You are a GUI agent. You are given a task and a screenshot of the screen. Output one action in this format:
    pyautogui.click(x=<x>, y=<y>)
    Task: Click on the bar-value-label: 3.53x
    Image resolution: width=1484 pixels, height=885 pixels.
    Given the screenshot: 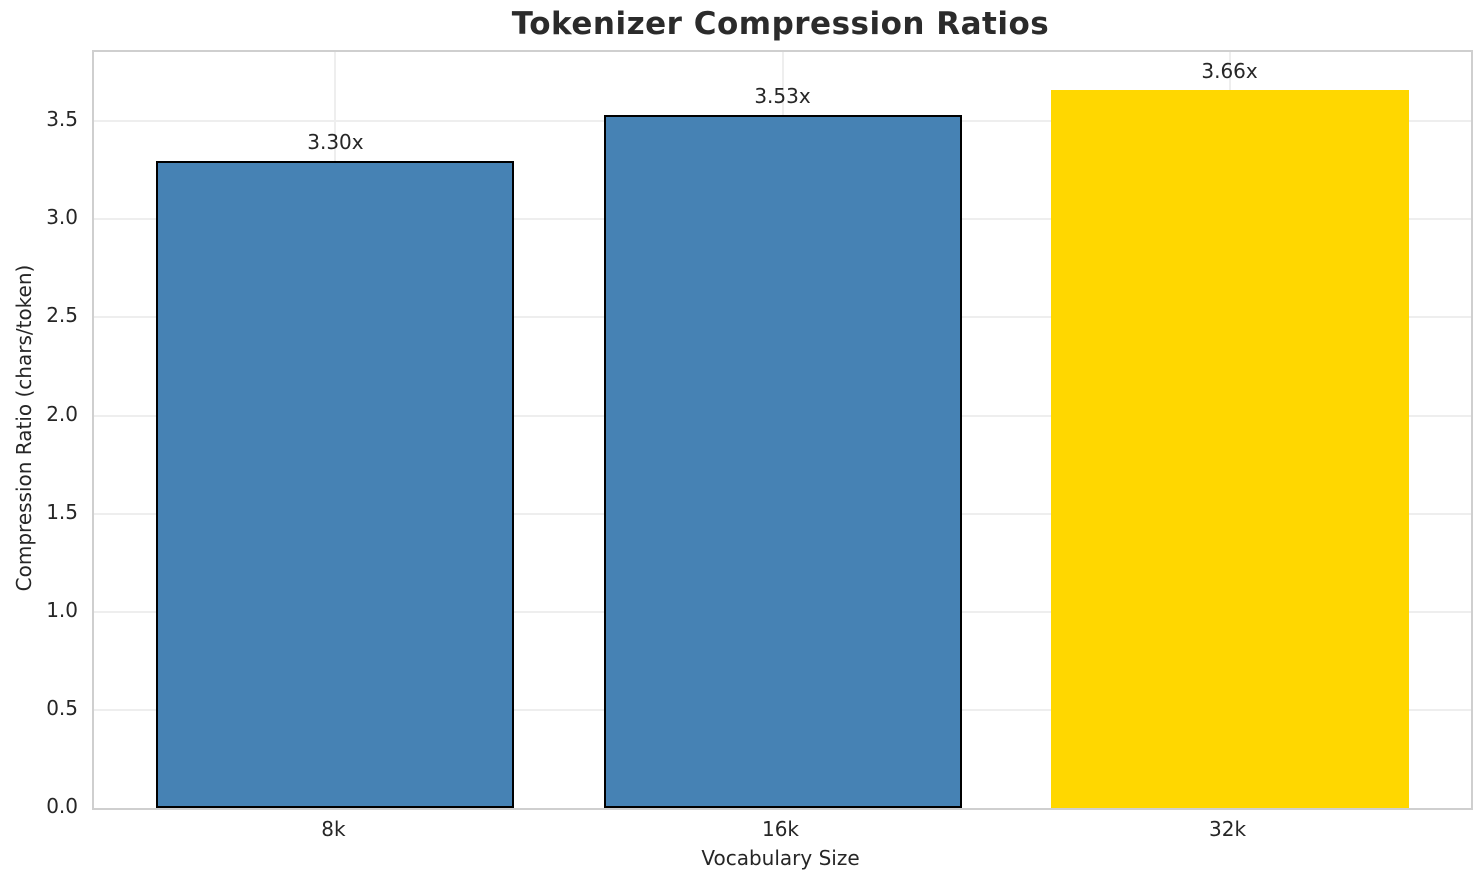 What is the action you would take?
    pyautogui.click(x=782, y=96)
    